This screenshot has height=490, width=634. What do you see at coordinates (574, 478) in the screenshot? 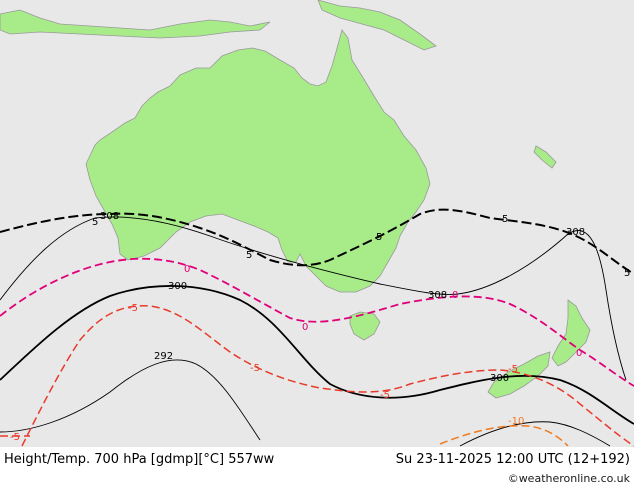
I see `credit-text: weatheronline.co.uk` at bounding box center [574, 478].